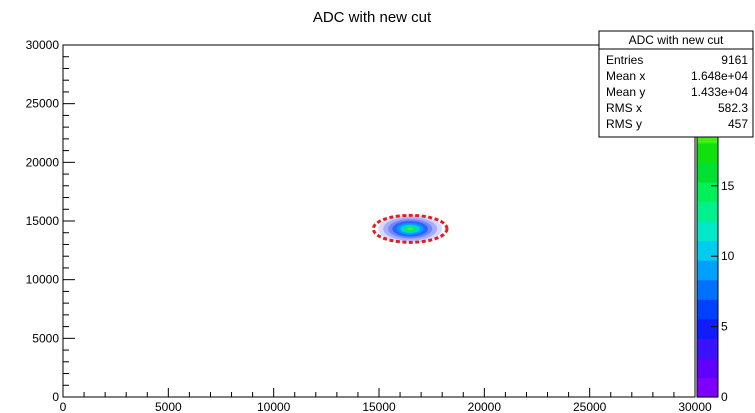  I want to click on stats-label-rms-x: RMS x, so click(624, 108).